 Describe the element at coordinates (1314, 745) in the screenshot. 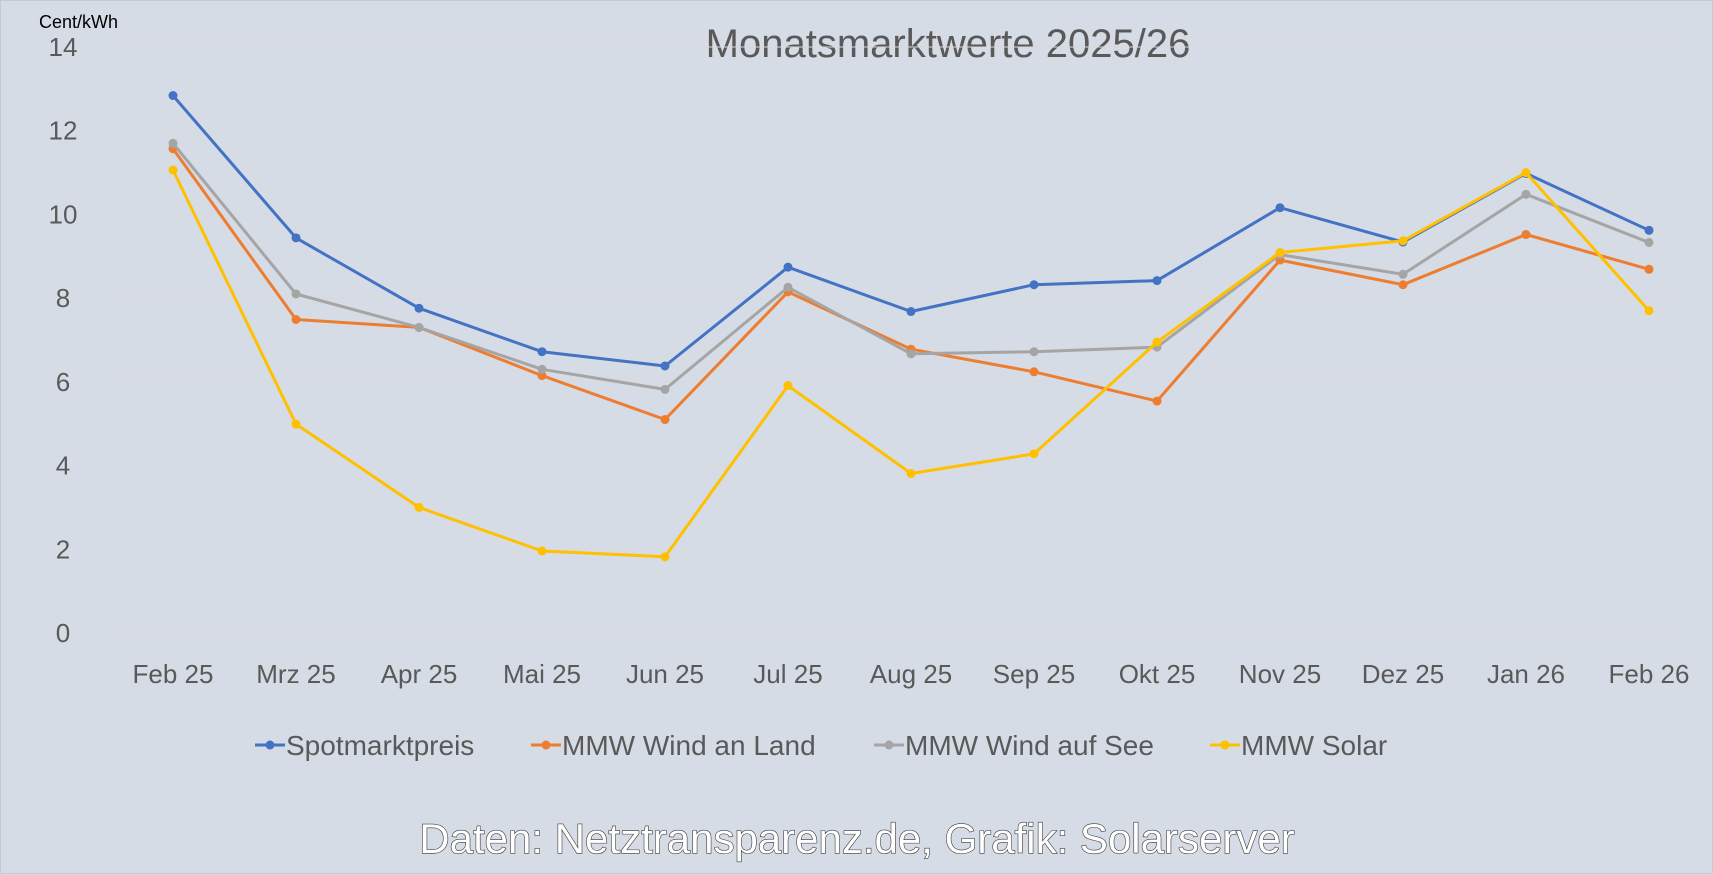

I see `legend-label: MMW Solar` at that location.